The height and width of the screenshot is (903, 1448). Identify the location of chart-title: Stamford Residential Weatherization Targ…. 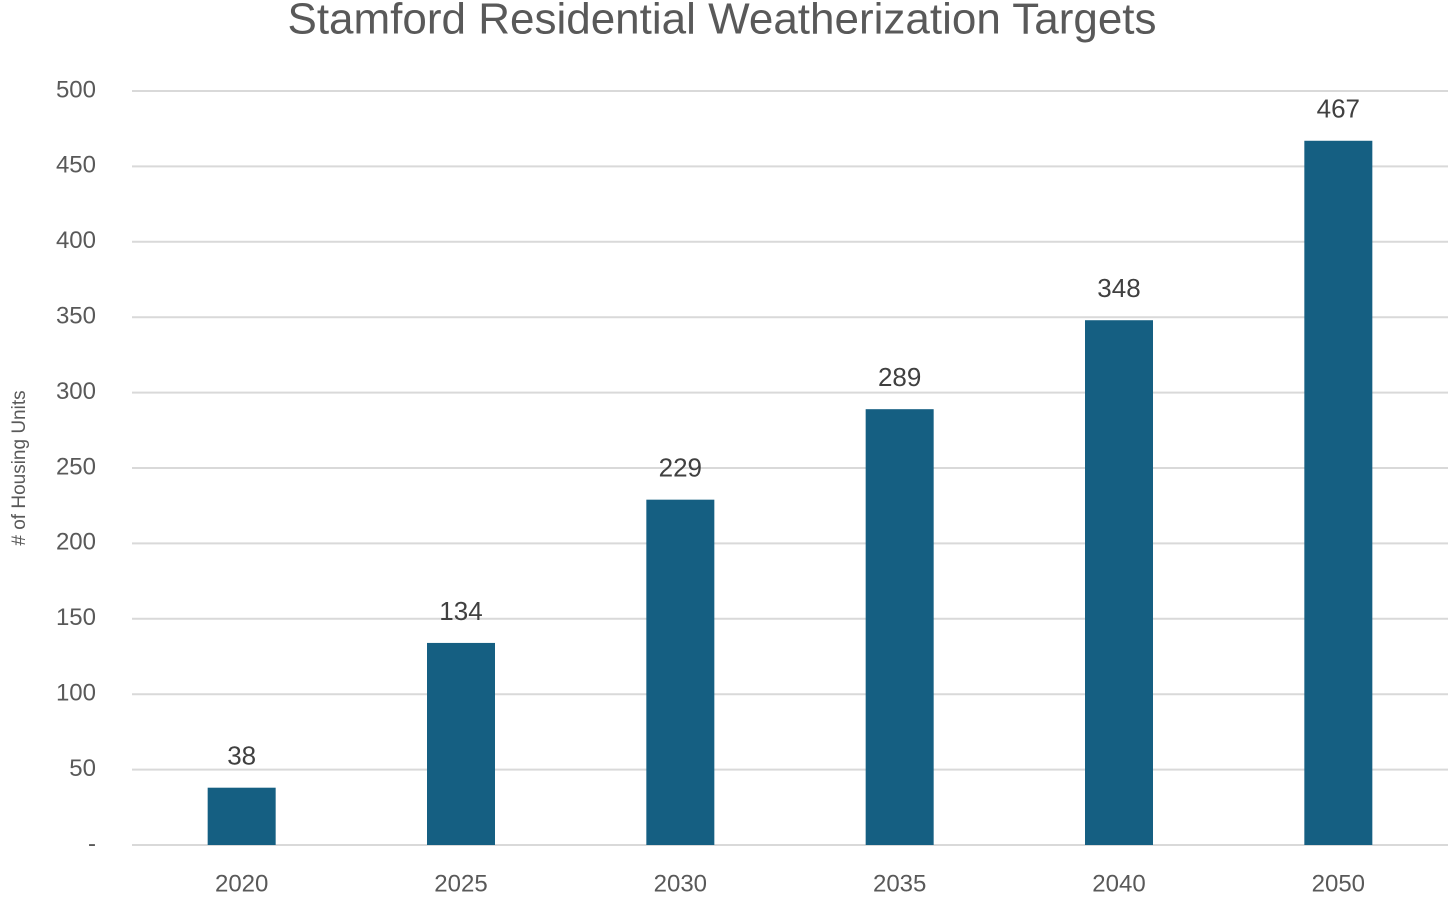
(721, 22).